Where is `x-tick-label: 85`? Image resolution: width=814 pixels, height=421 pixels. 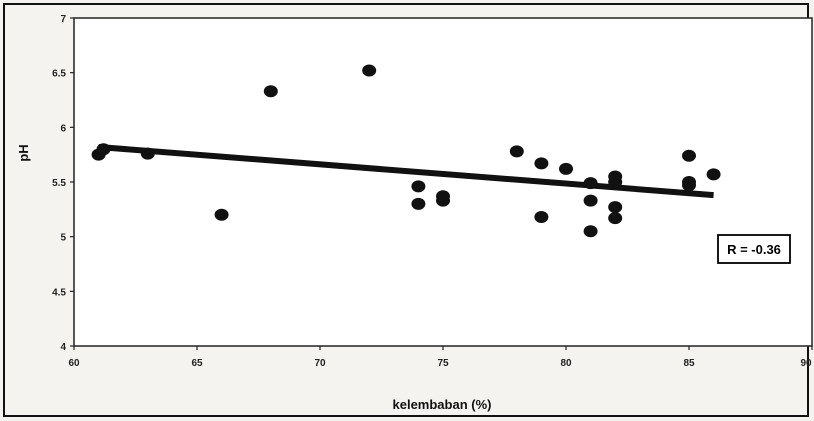 x-tick-label: 85 is located at coordinates (689, 363).